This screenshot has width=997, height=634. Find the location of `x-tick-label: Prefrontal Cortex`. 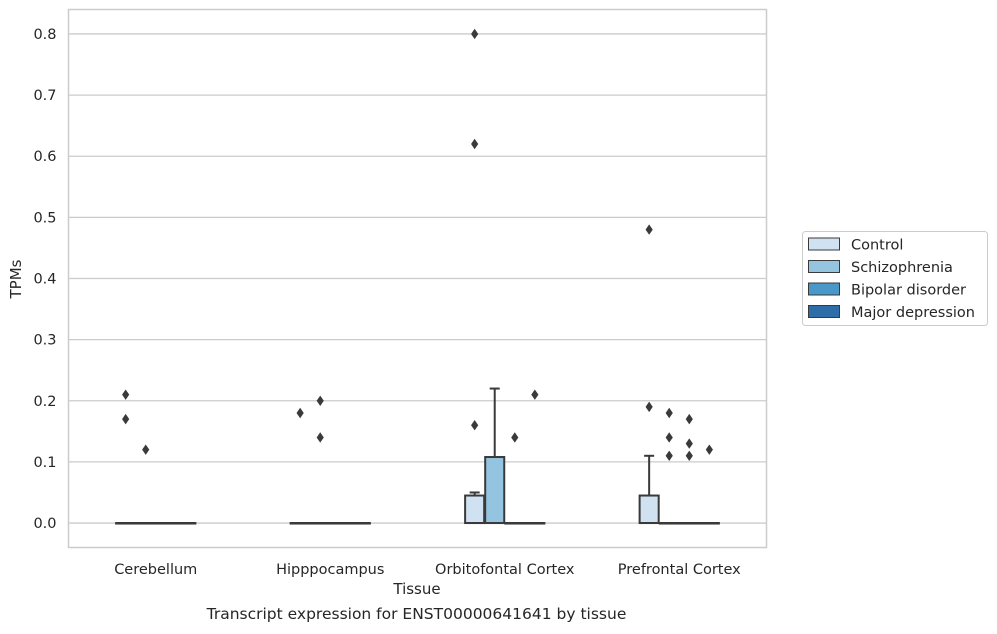

x-tick-label: Prefrontal Cortex is located at coordinates (679, 570).